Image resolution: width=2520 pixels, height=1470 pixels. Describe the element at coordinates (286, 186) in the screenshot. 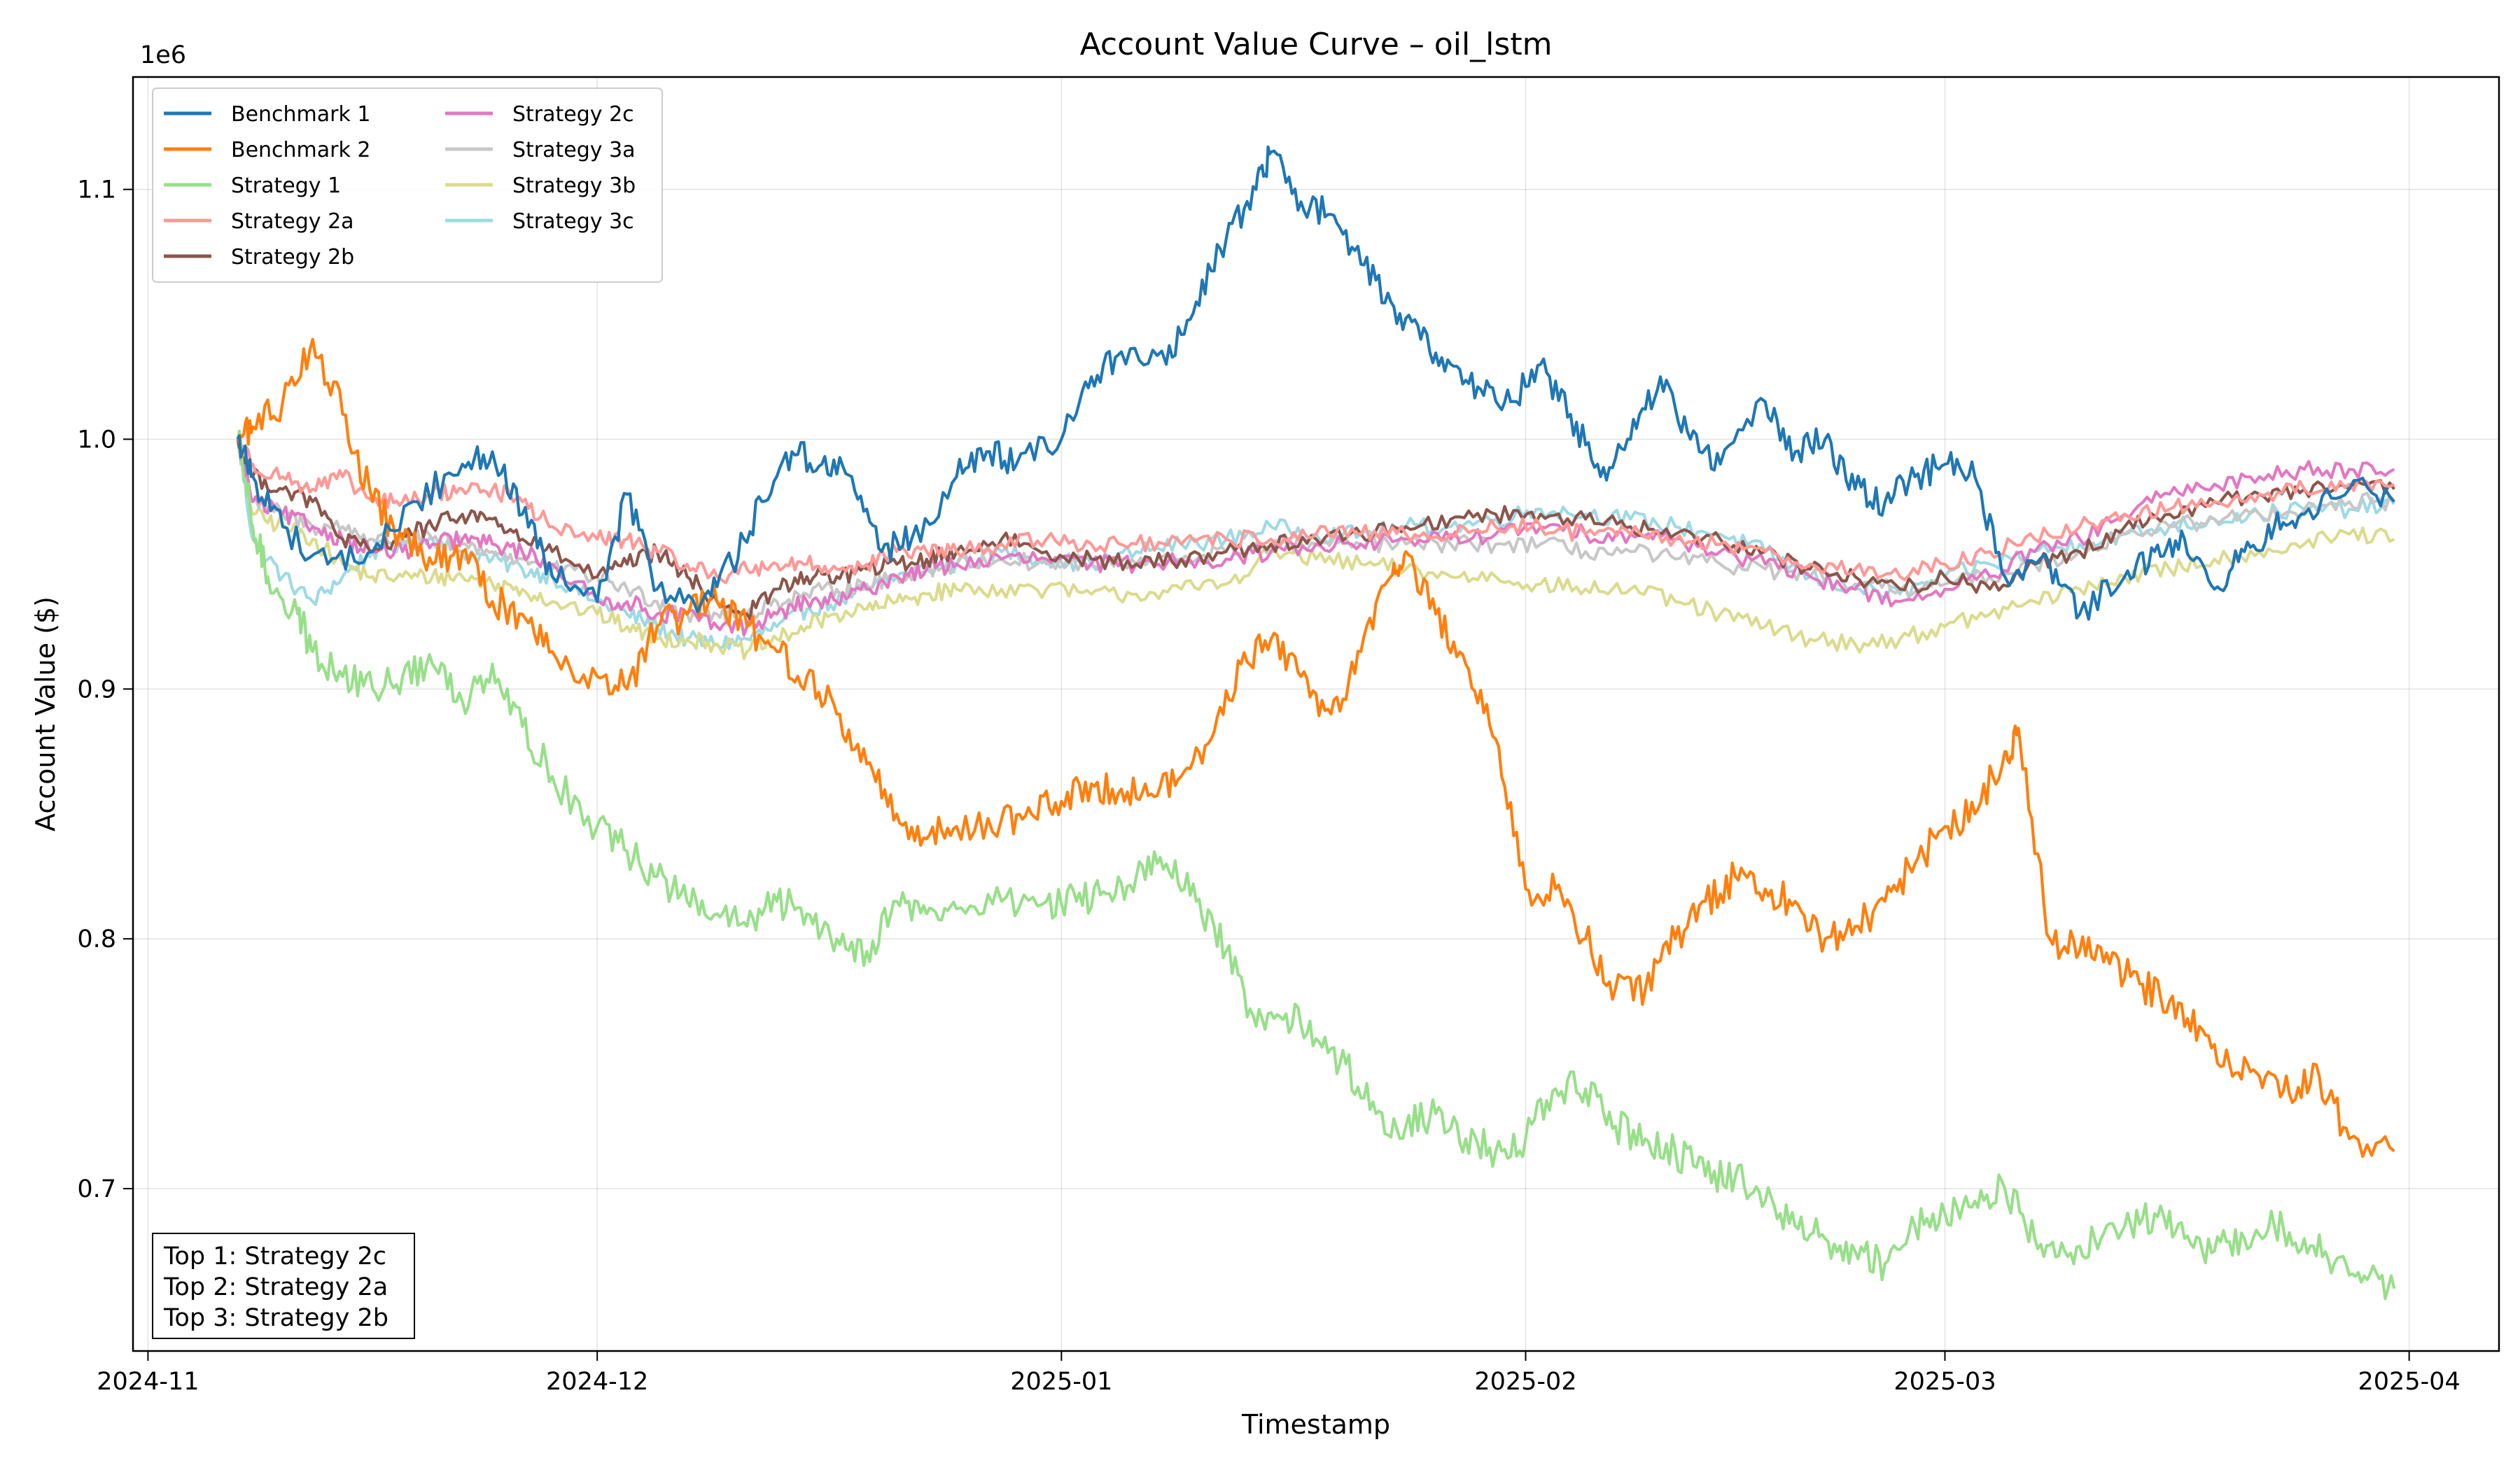

I see `legend-label-strategy-1: Strategy 1` at that location.